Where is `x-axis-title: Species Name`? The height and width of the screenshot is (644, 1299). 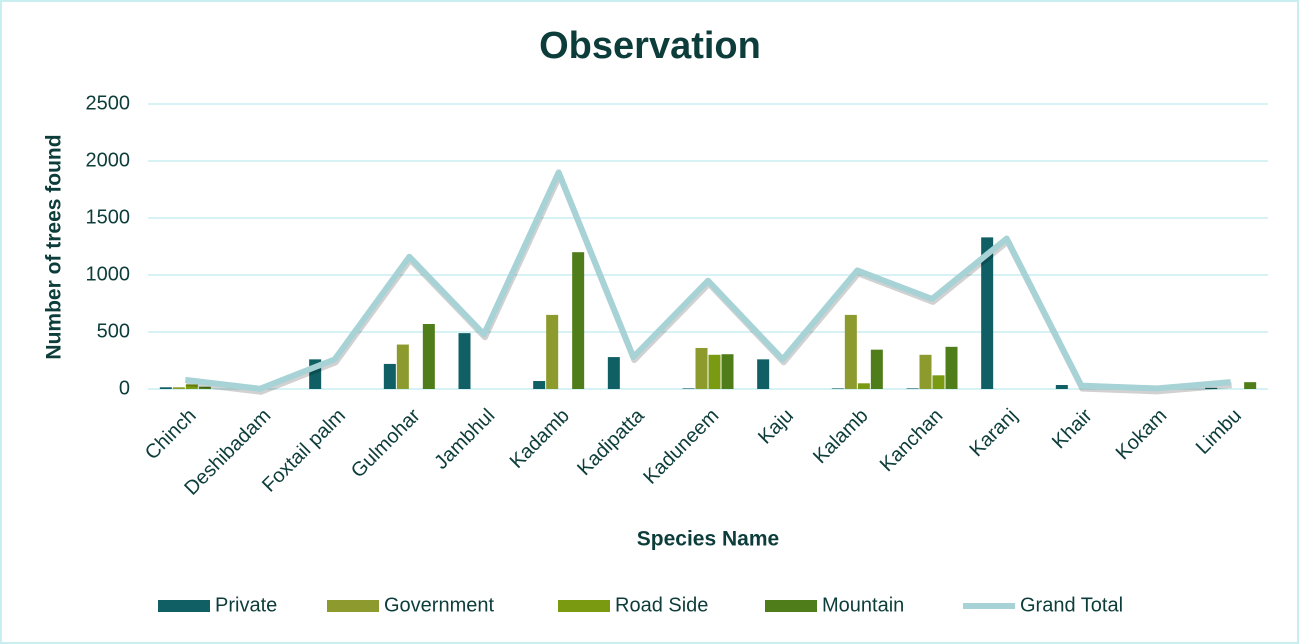
x-axis-title: Species Name is located at coordinates (708, 539).